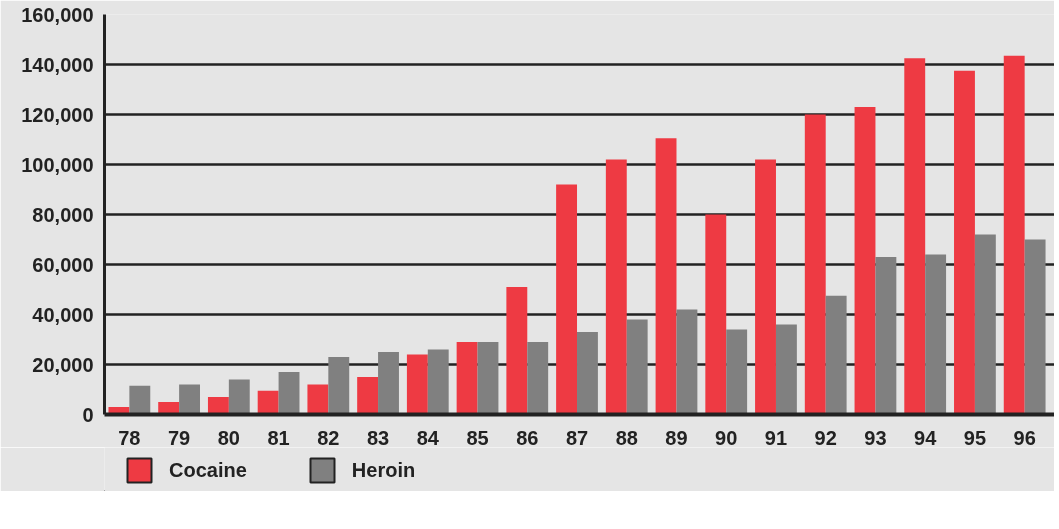 Image resolution: width=1059 pixels, height=529 pixels. What do you see at coordinates (63, 214) in the screenshot?
I see `y-tick-label: 80,000` at bounding box center [63, 214].